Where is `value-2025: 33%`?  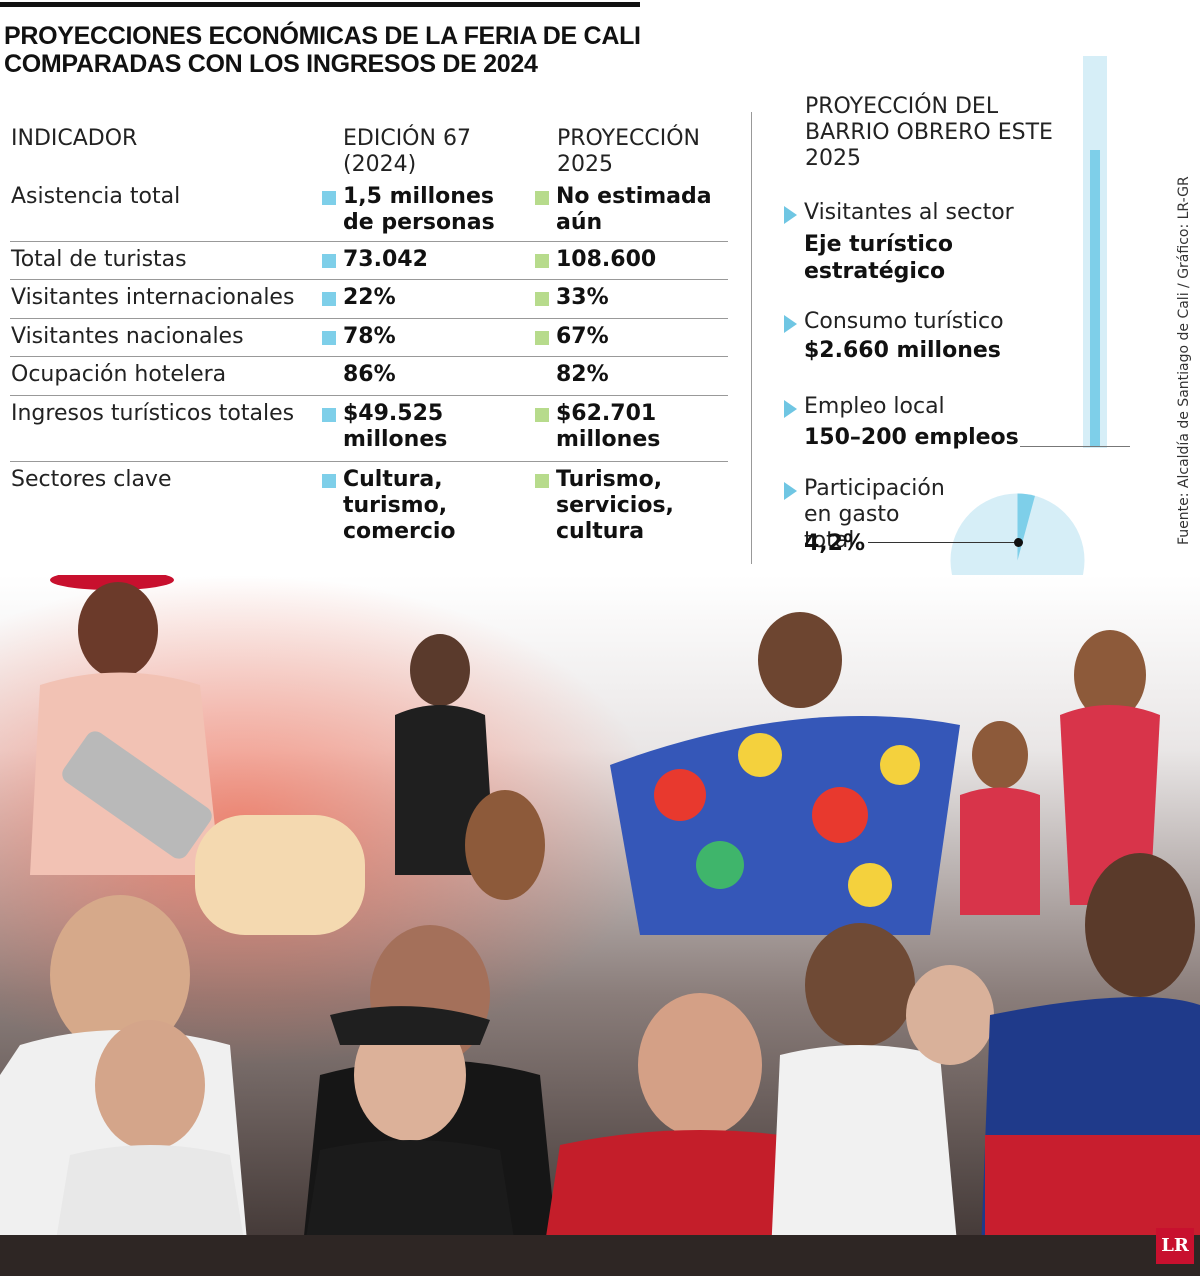
value-2025: 33% is located at coordinates (582, 297).